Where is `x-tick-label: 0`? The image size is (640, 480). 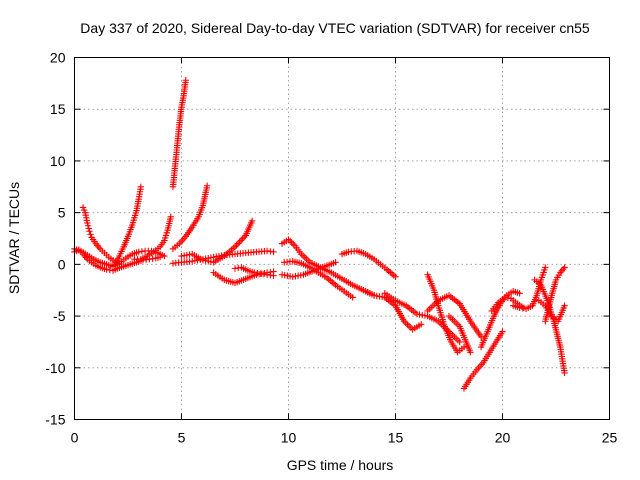 x-tick-label: 0 is located at coordinates (75, 438).